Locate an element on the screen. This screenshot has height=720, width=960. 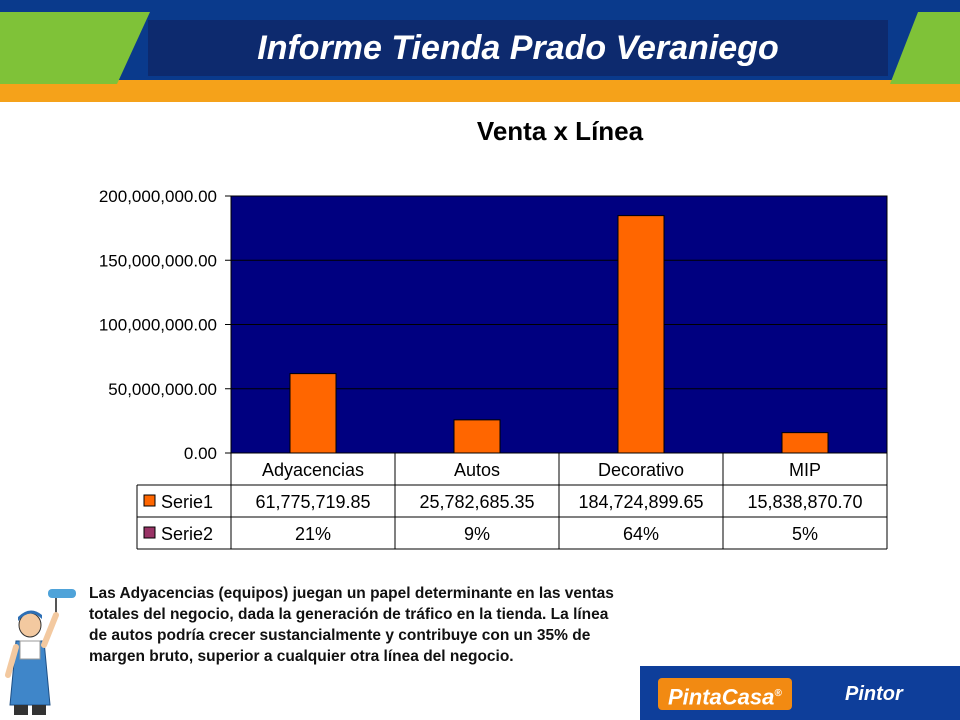
header-stripe is located at coordinates (480, 91).